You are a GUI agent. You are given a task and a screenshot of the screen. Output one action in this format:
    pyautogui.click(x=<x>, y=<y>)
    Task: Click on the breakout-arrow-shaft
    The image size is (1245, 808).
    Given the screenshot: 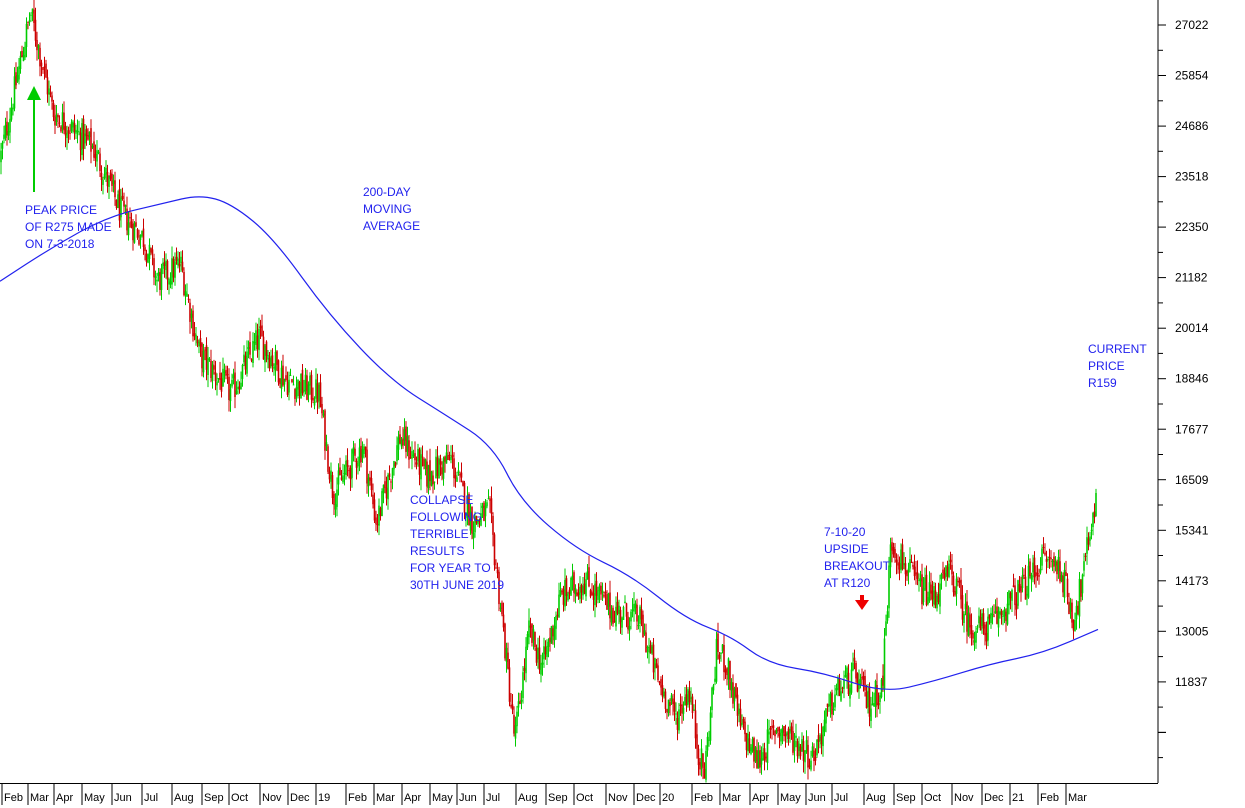 What is the action you would take?
    pyautogui.click(x=862, y=598)
    